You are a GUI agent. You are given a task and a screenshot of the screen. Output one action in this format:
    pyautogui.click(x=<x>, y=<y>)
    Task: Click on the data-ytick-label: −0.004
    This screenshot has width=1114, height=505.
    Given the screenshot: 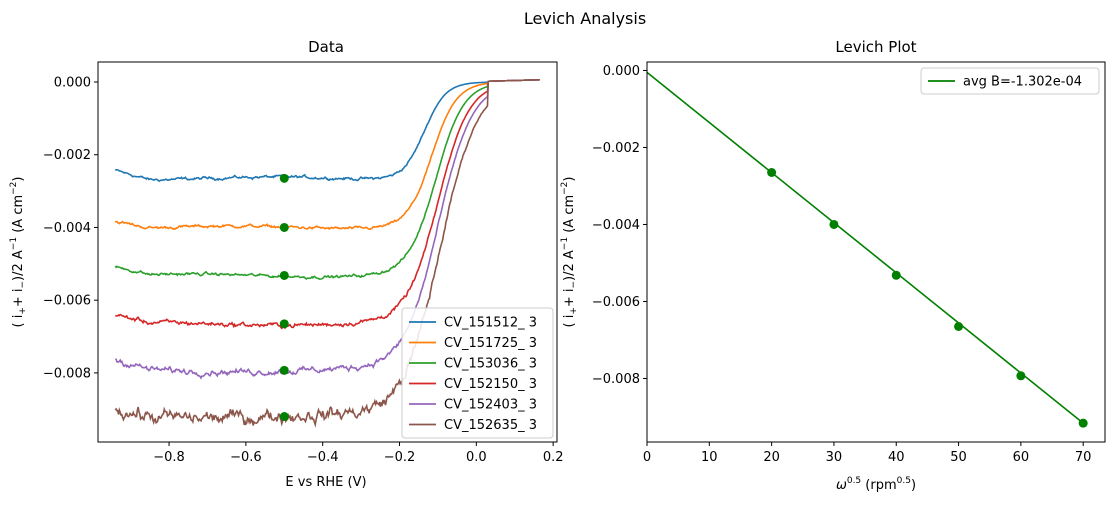 What is the action you would take?
    pyautogui.click(x=67, y=228)
    